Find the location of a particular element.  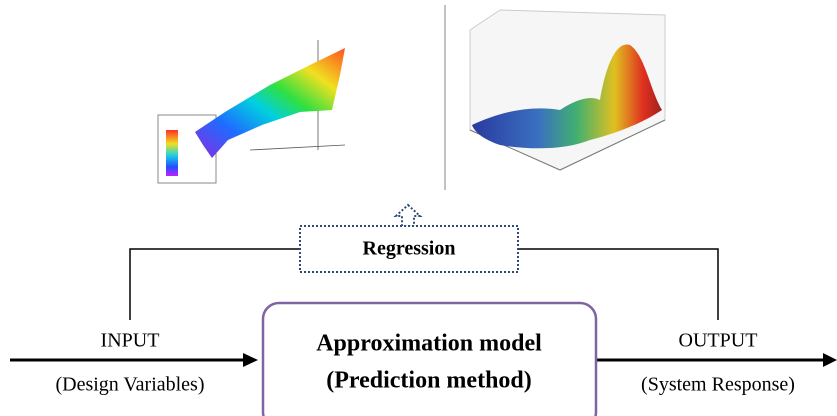

regression-box is located at coordinates (409, 249).